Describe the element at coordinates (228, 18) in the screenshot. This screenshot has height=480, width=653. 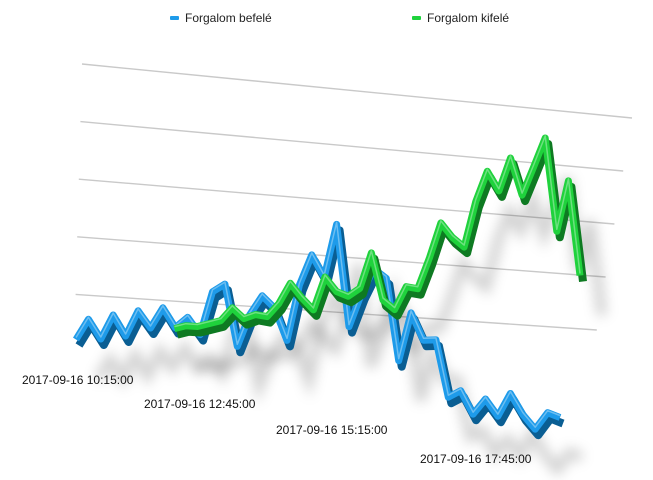
I see `legend-label-inbound: Forgalom befelé` at that location.